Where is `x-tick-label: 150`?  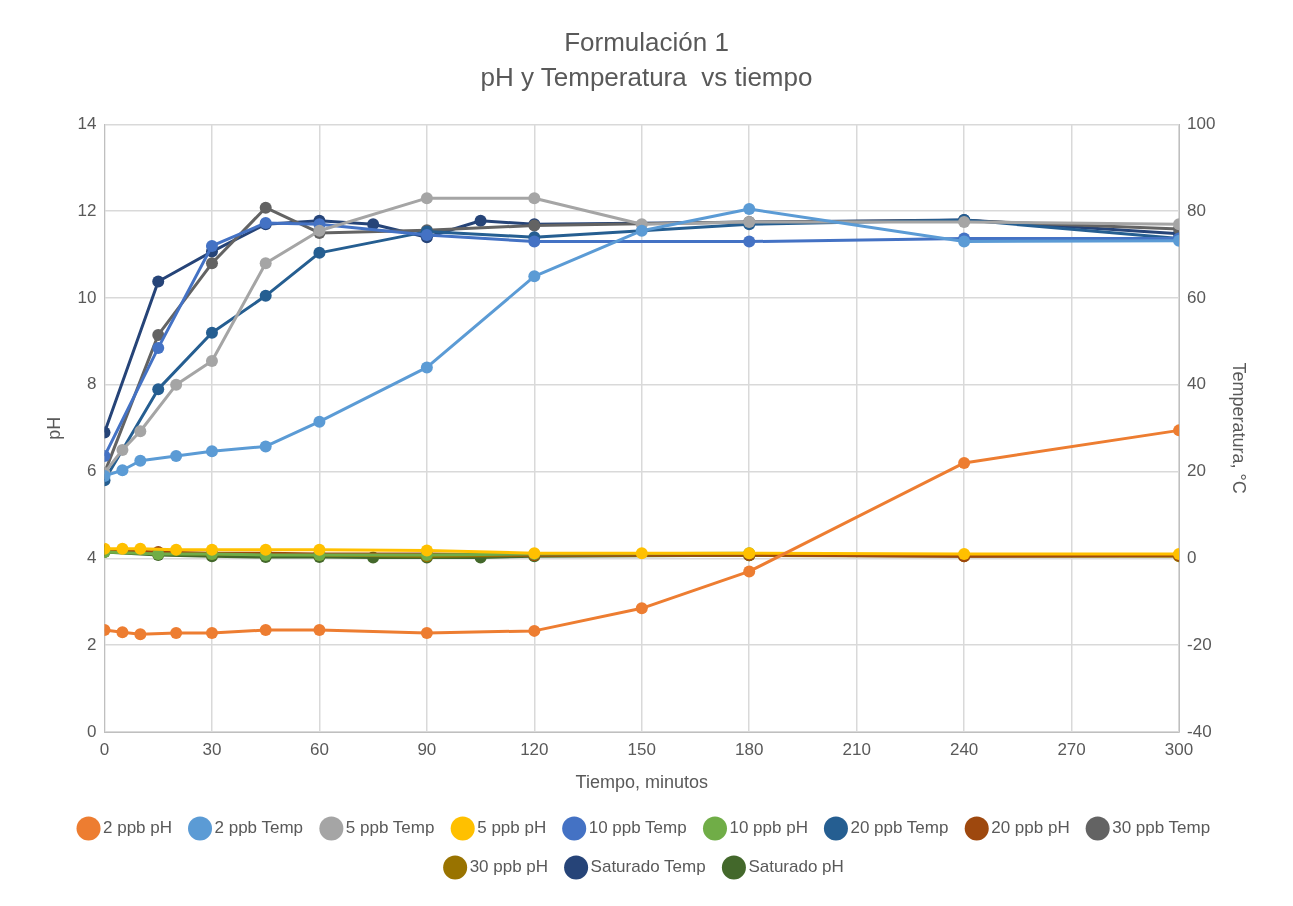 x-tick-label: 150 is located at coordinates (641, 749).